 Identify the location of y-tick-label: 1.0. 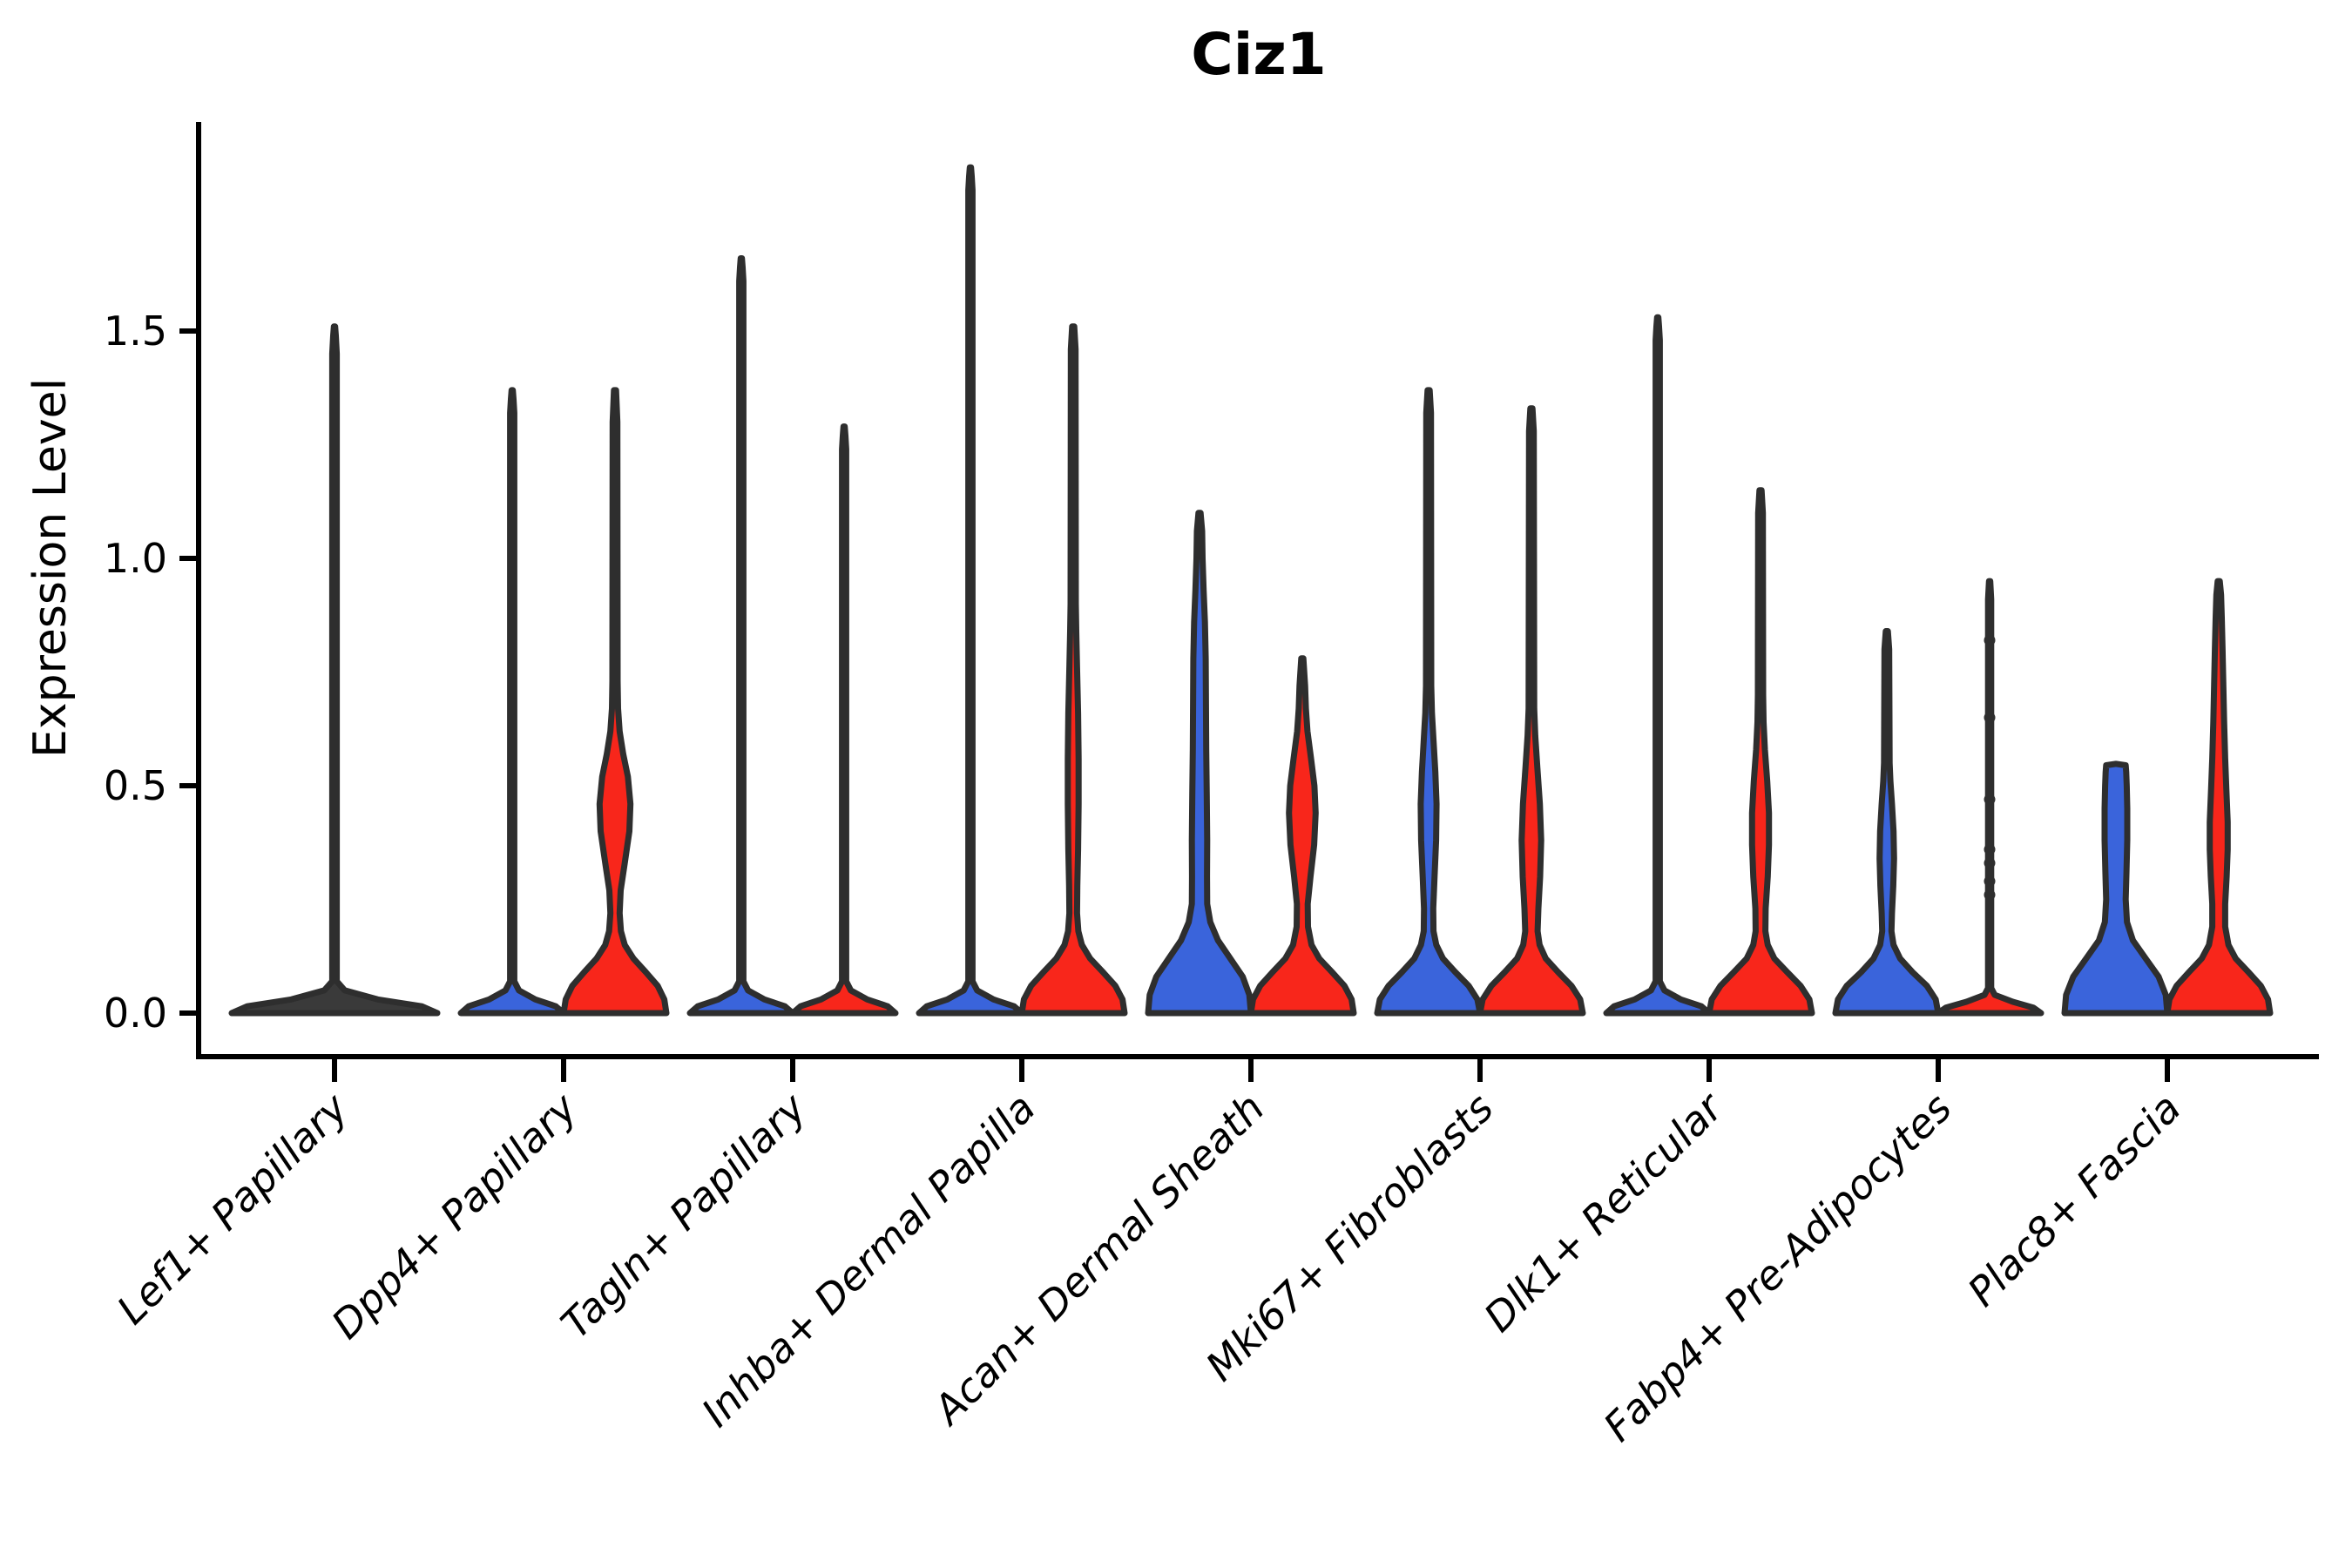
(135, 559).